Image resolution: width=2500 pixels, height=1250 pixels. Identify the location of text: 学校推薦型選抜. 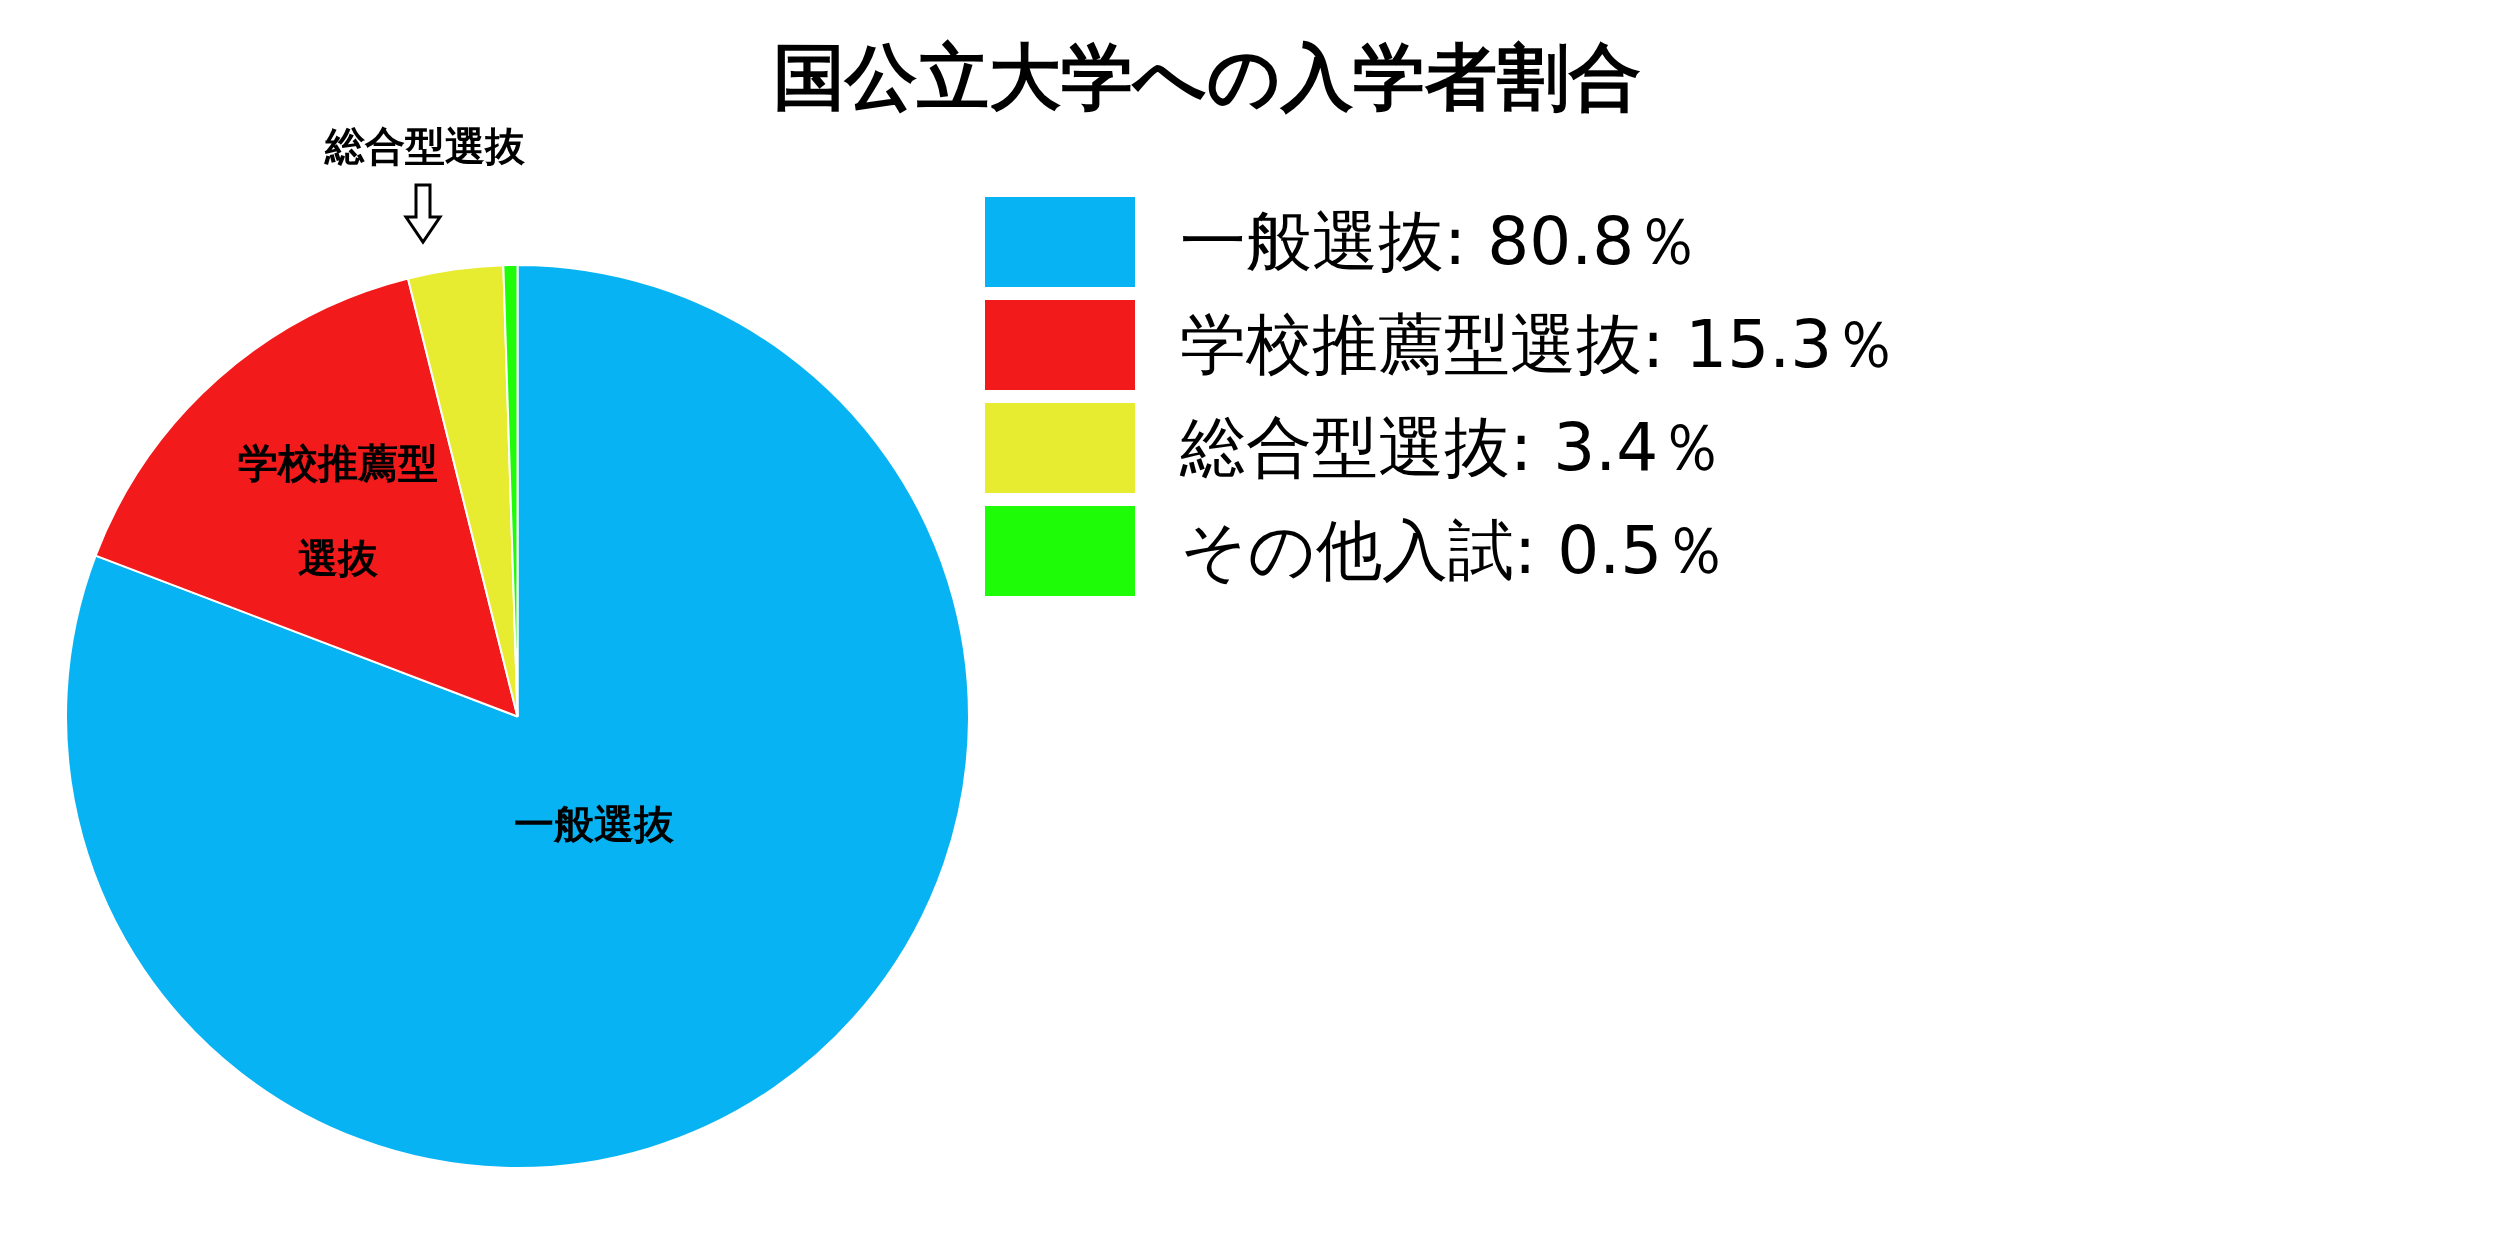
(337, 510).